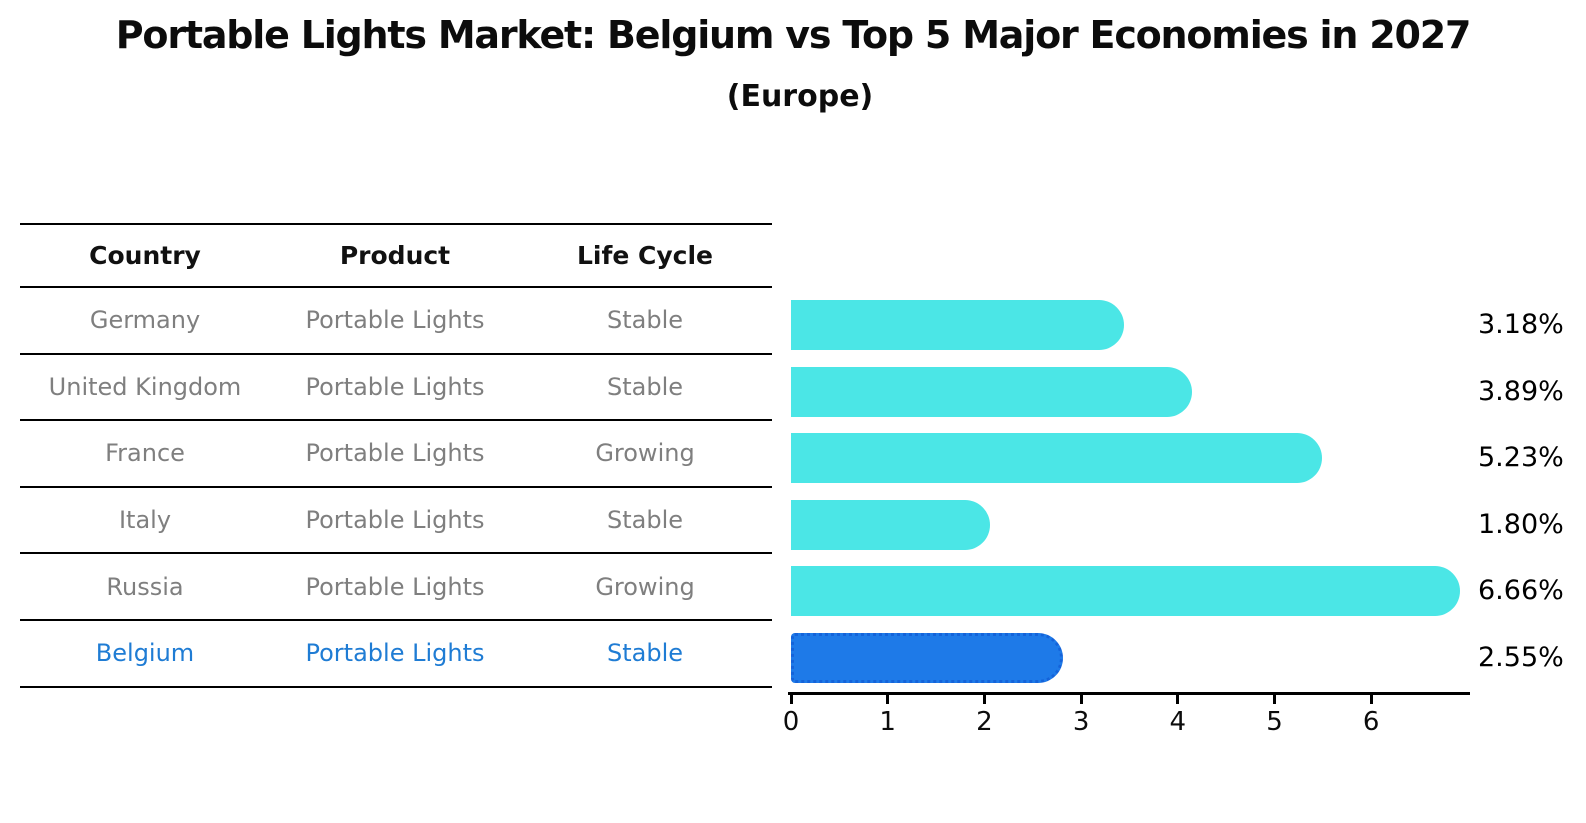  What do you see at coordinates (791, 722) in the screenshot?
I see `x-tick-label-0: 0` at bounding box center [791, 722].